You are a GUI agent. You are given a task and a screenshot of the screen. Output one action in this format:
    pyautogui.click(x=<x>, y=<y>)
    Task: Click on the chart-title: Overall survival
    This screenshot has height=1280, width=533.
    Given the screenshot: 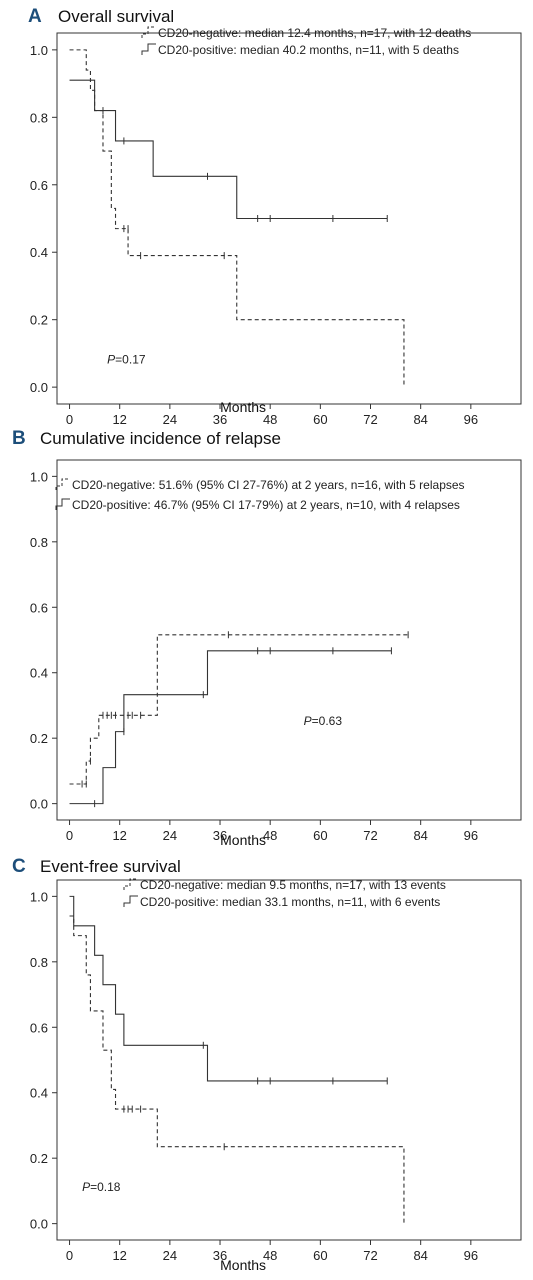 What is the action you would take?
    pyautogui.click(x=116, y=16)
    